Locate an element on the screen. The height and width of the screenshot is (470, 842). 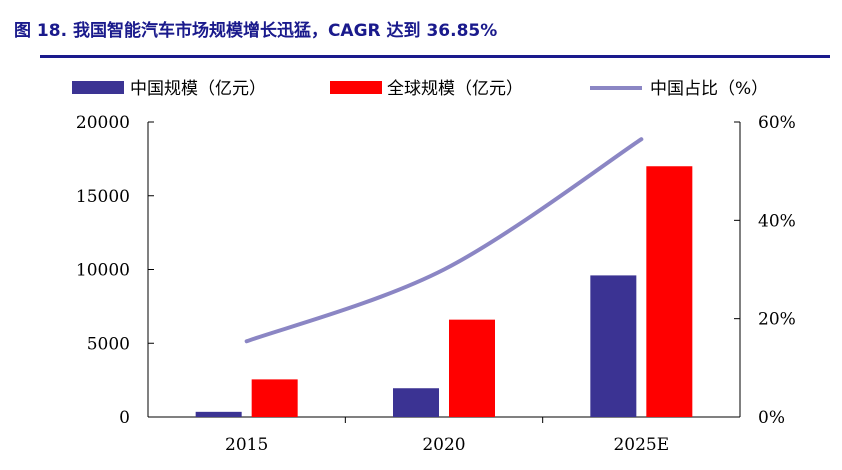
left-axis-tick-label: 20000 is located at coordinates (103, 123).